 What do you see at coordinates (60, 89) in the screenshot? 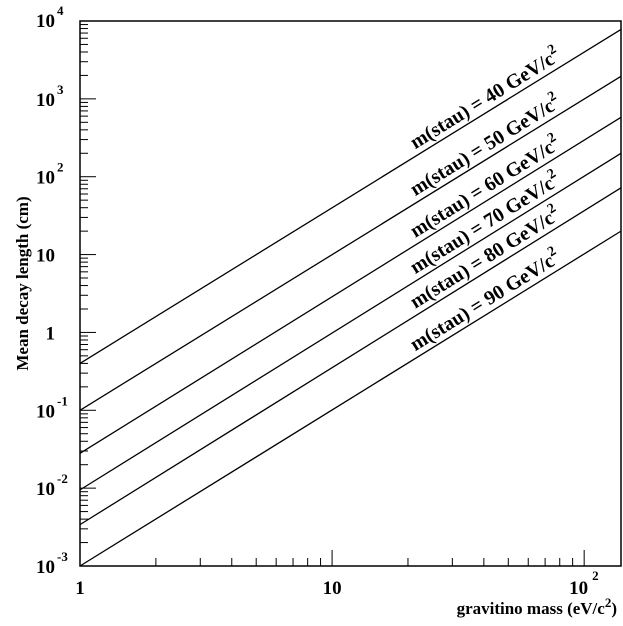
I see `y-tick-exponent: 3` at bounding box center [60, 89].